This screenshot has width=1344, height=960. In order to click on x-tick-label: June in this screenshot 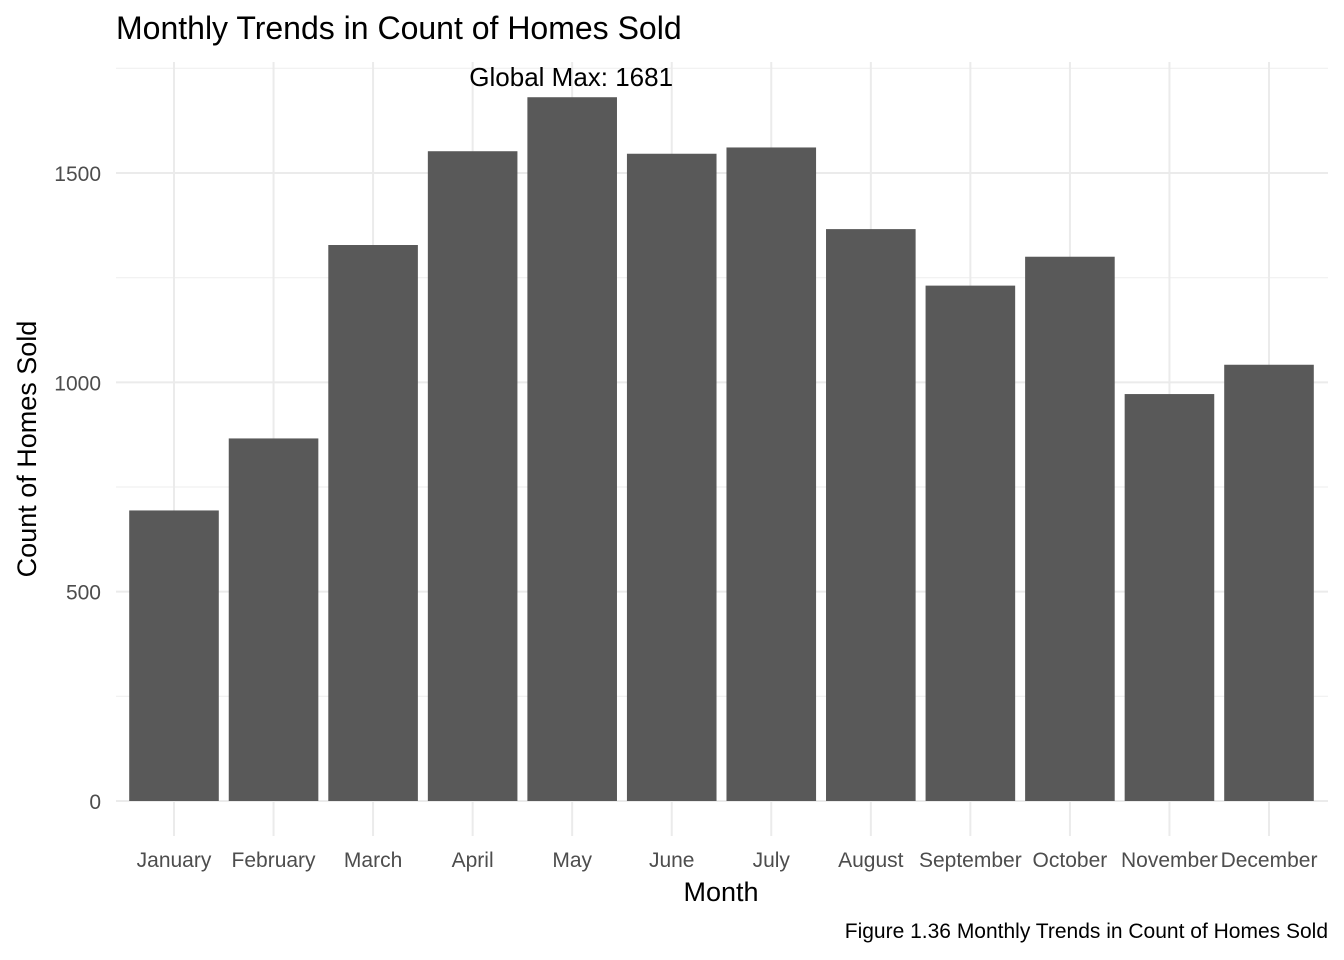, I will do `click(672, 860)`.